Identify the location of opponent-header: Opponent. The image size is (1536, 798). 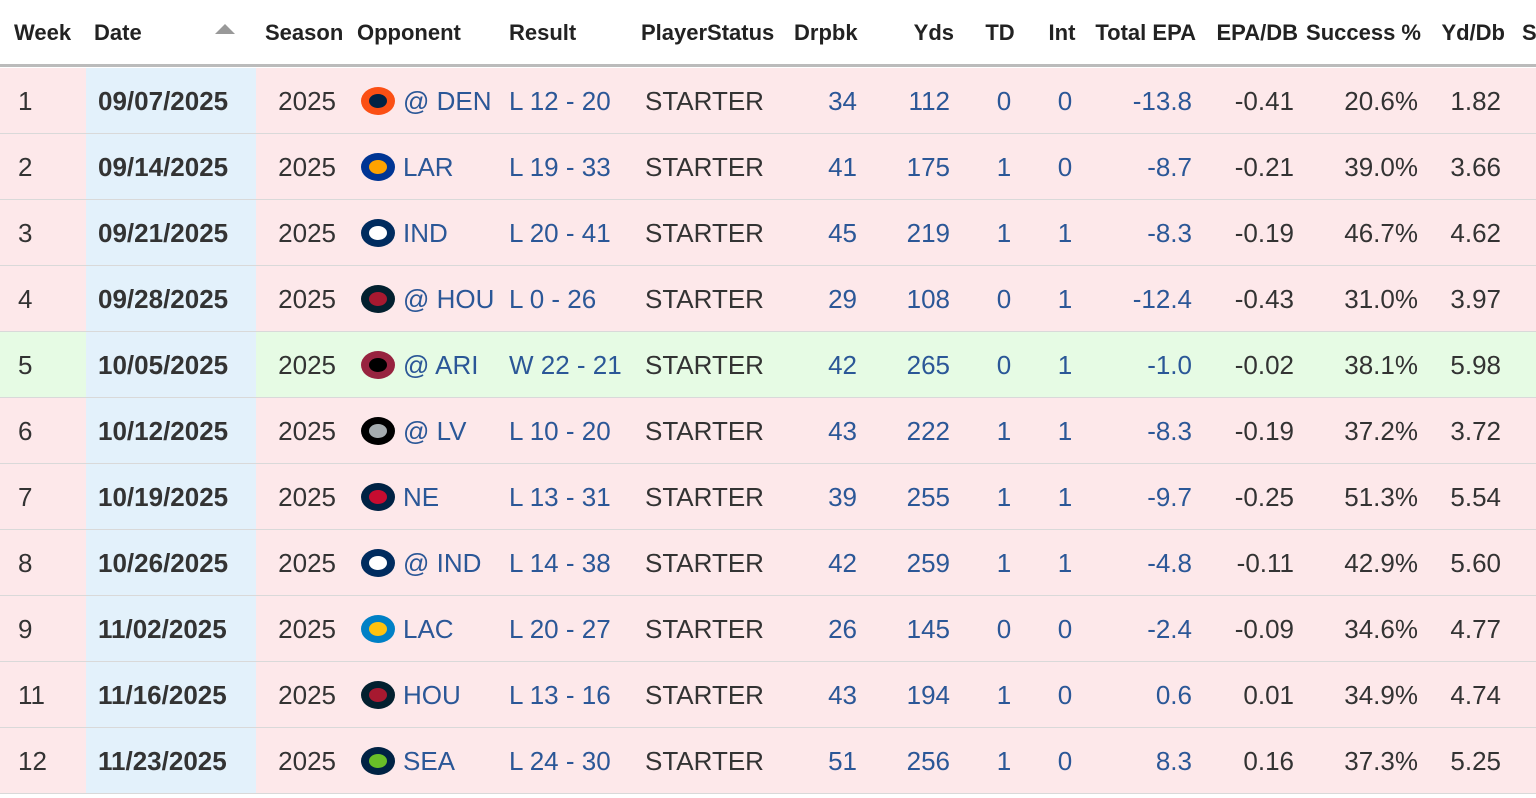
(409, 32).